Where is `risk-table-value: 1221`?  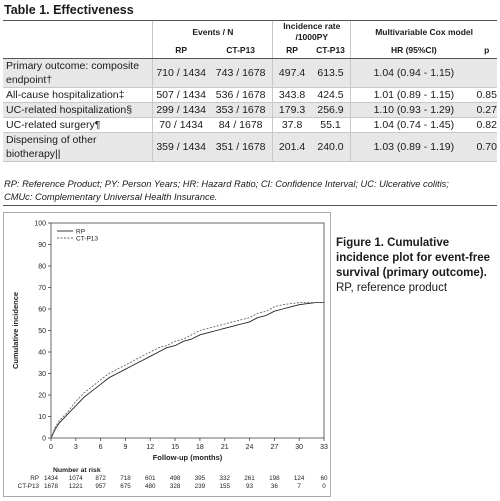
risk-table-value: 1221 is located at coordinates (76, 486).